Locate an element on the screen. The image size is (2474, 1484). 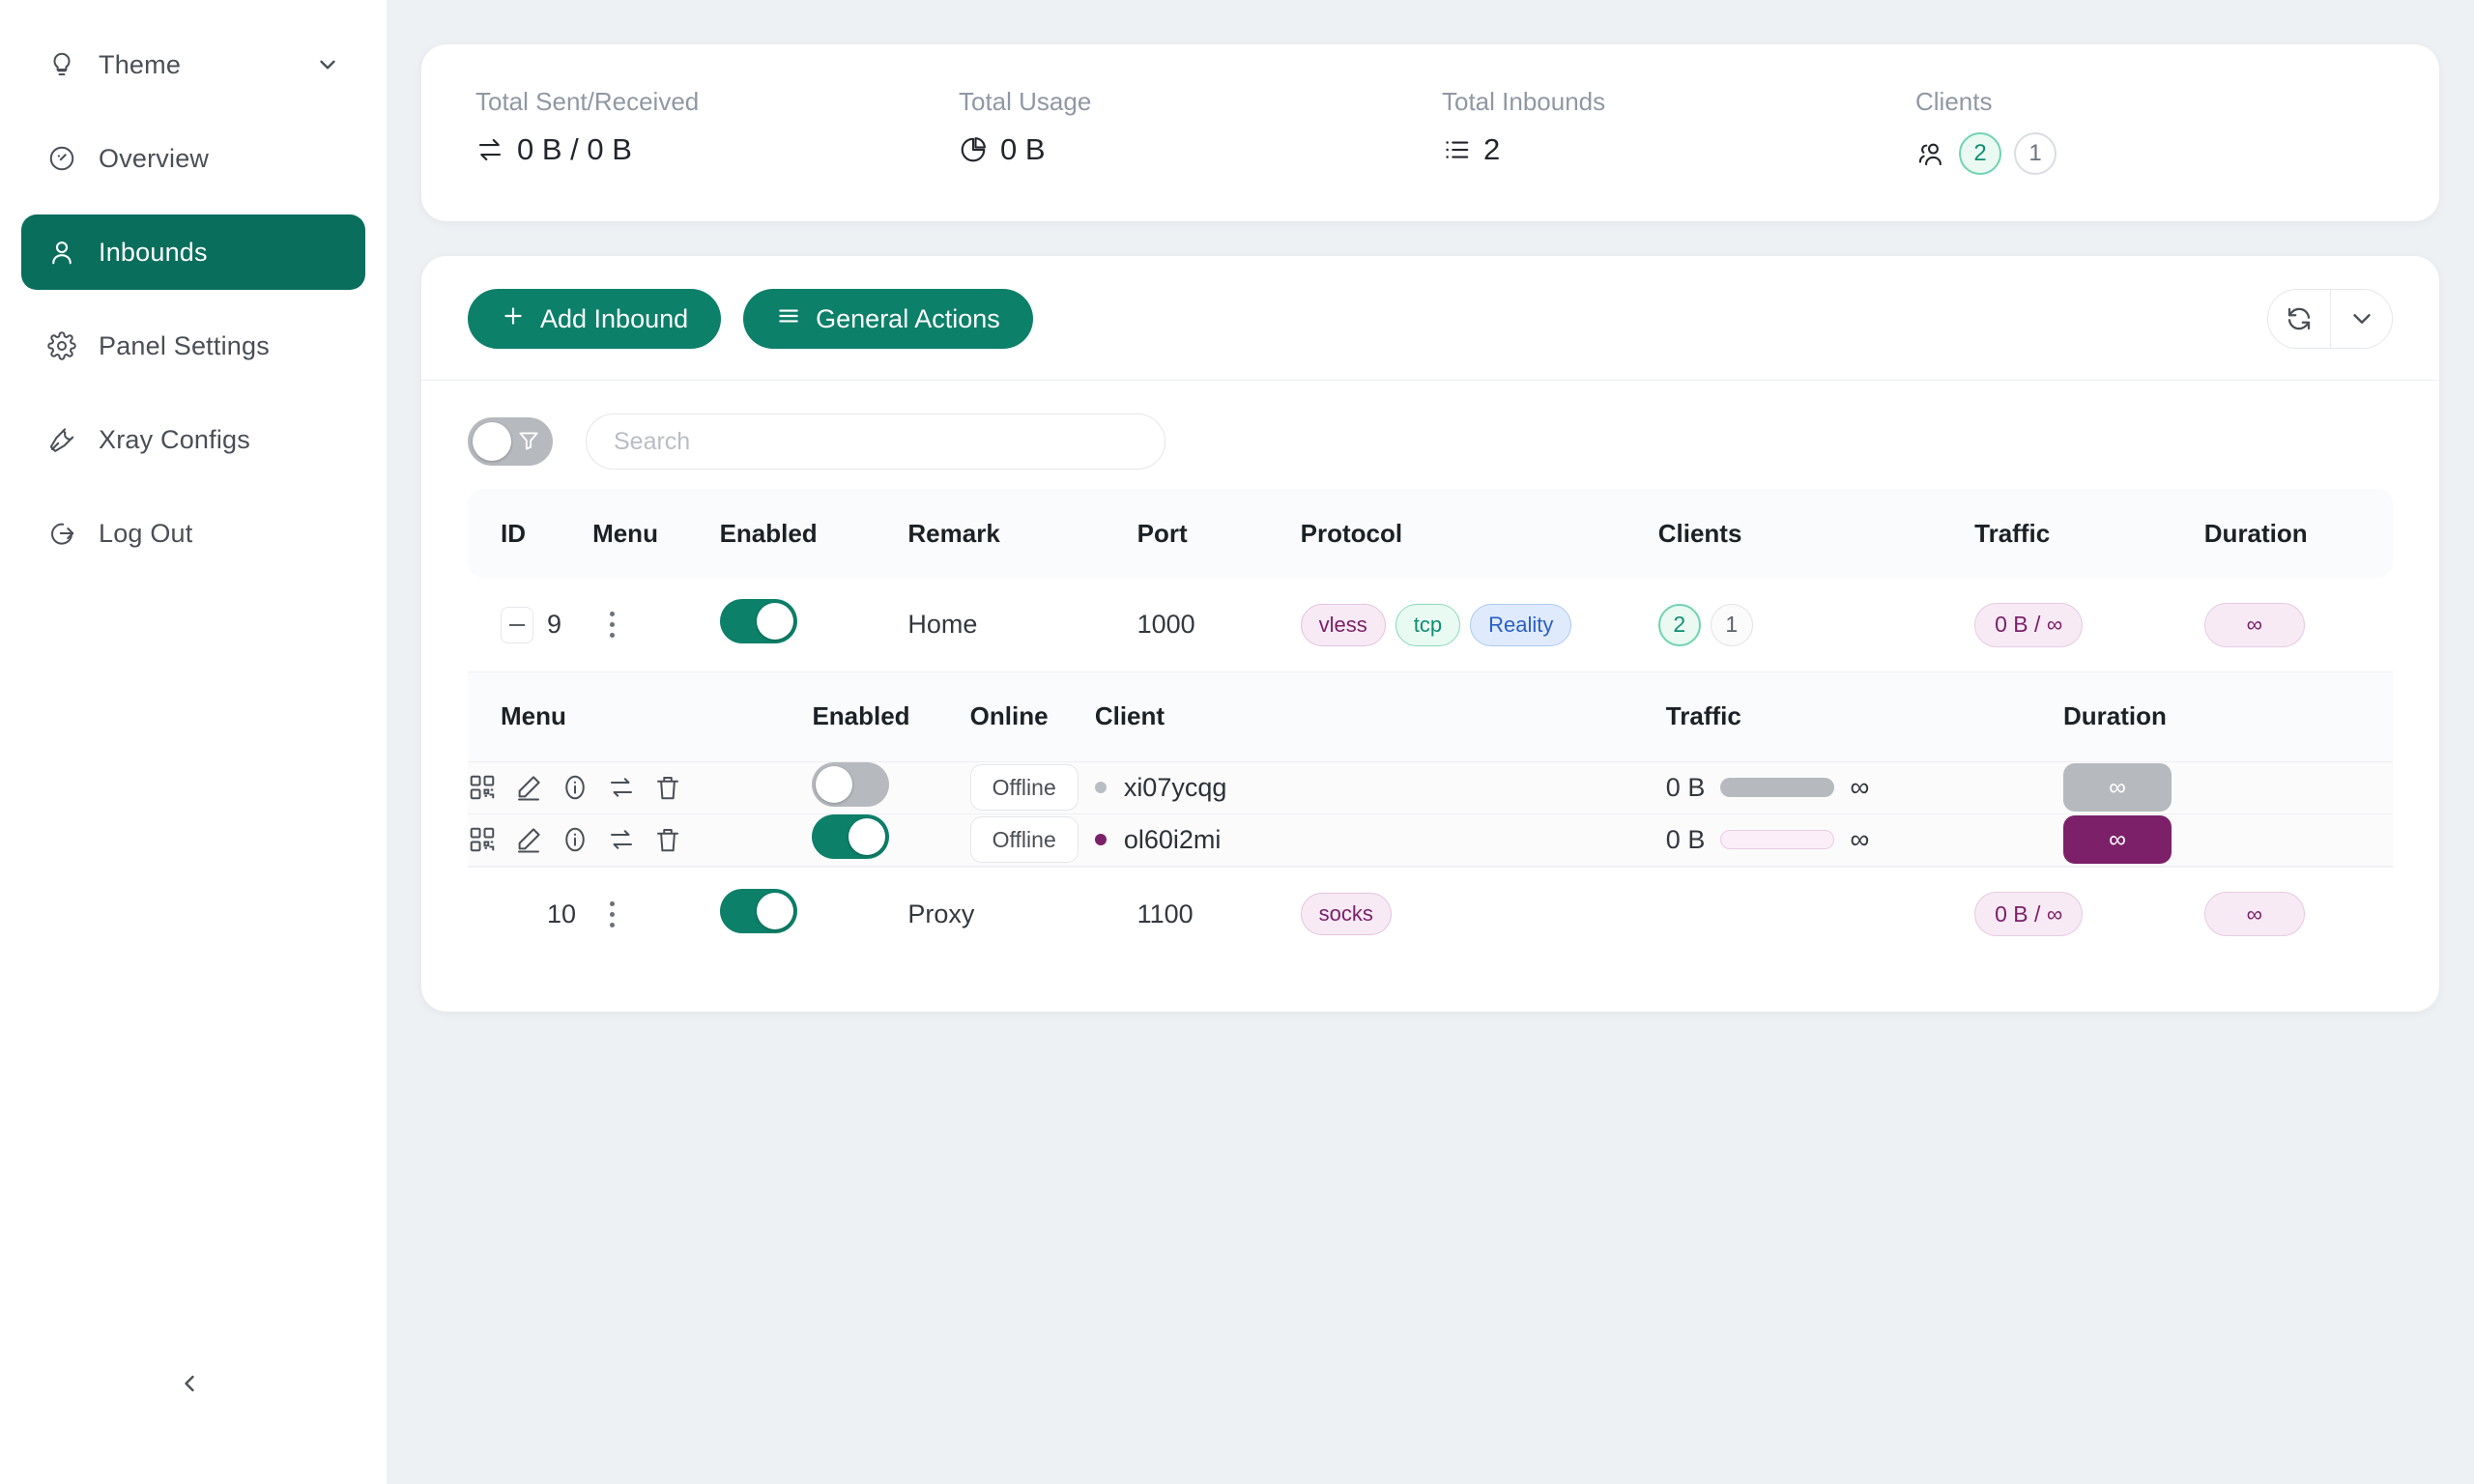
row-id: 10 is located at coordinates (562, 914).